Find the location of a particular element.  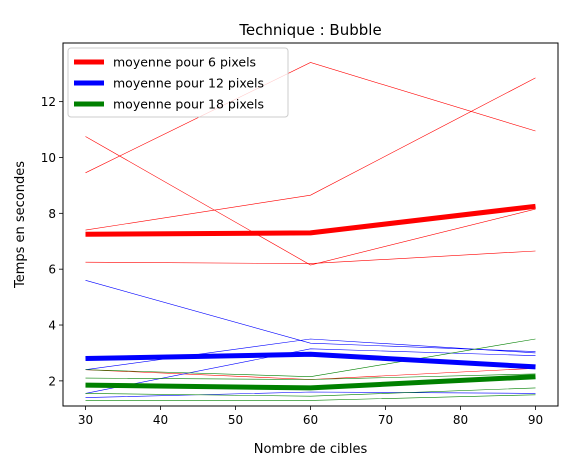

y-axis: 2 4 6 8 10 12 is located at coordinates (52, 241).